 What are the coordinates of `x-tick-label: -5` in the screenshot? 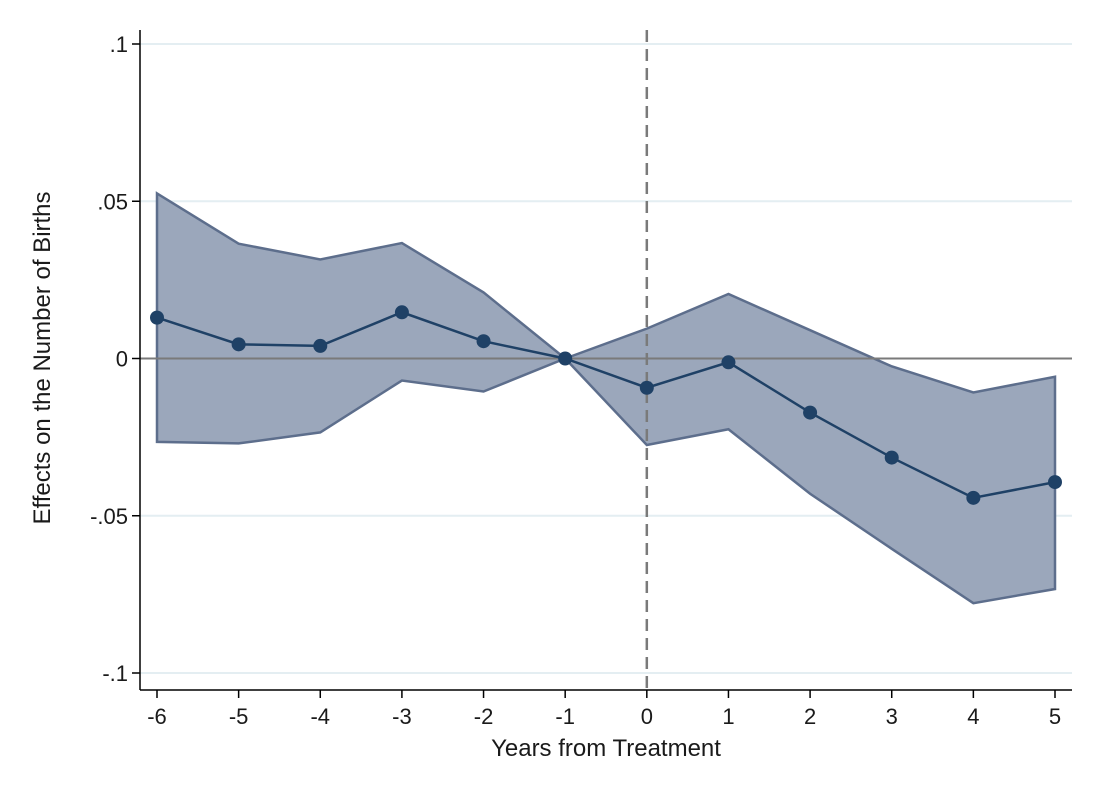 It's located at (239, 716).